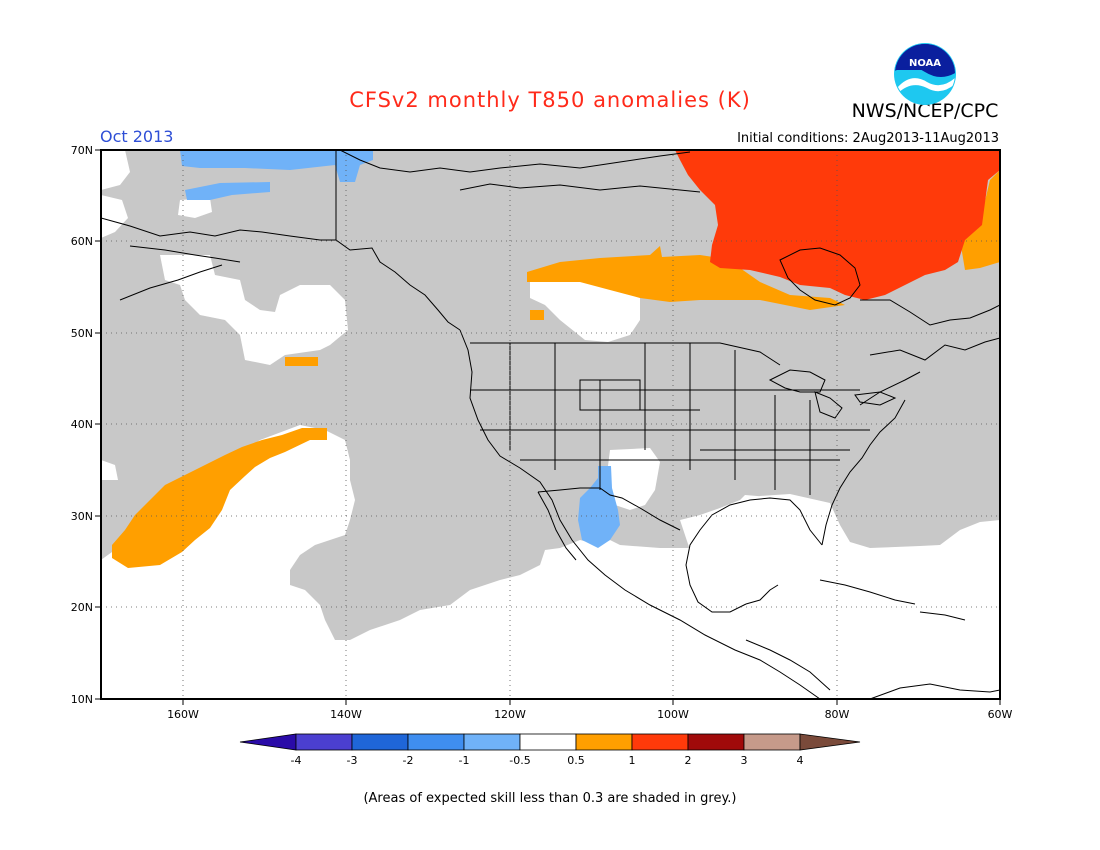  What do you see at coordinates (688, 760) in the screenshot?
I see `colorbar-label: 2` at bounding box center [688, 760].